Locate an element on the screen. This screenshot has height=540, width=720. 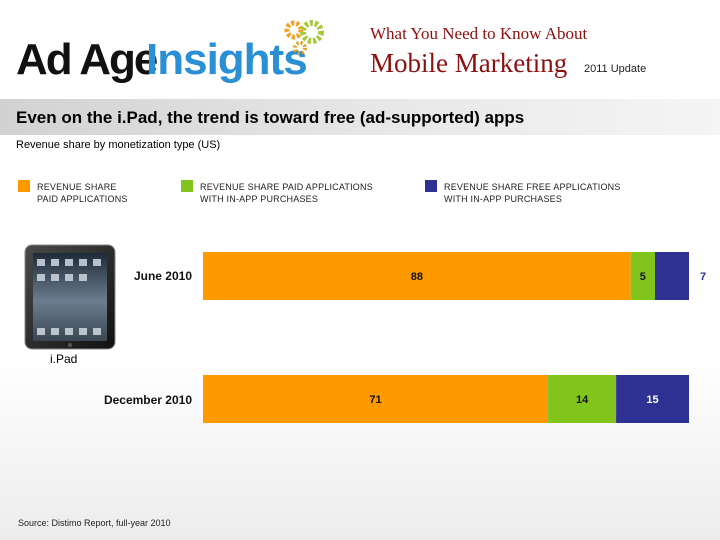
header-update: 2011 Update is located at coordinates (615, 69).